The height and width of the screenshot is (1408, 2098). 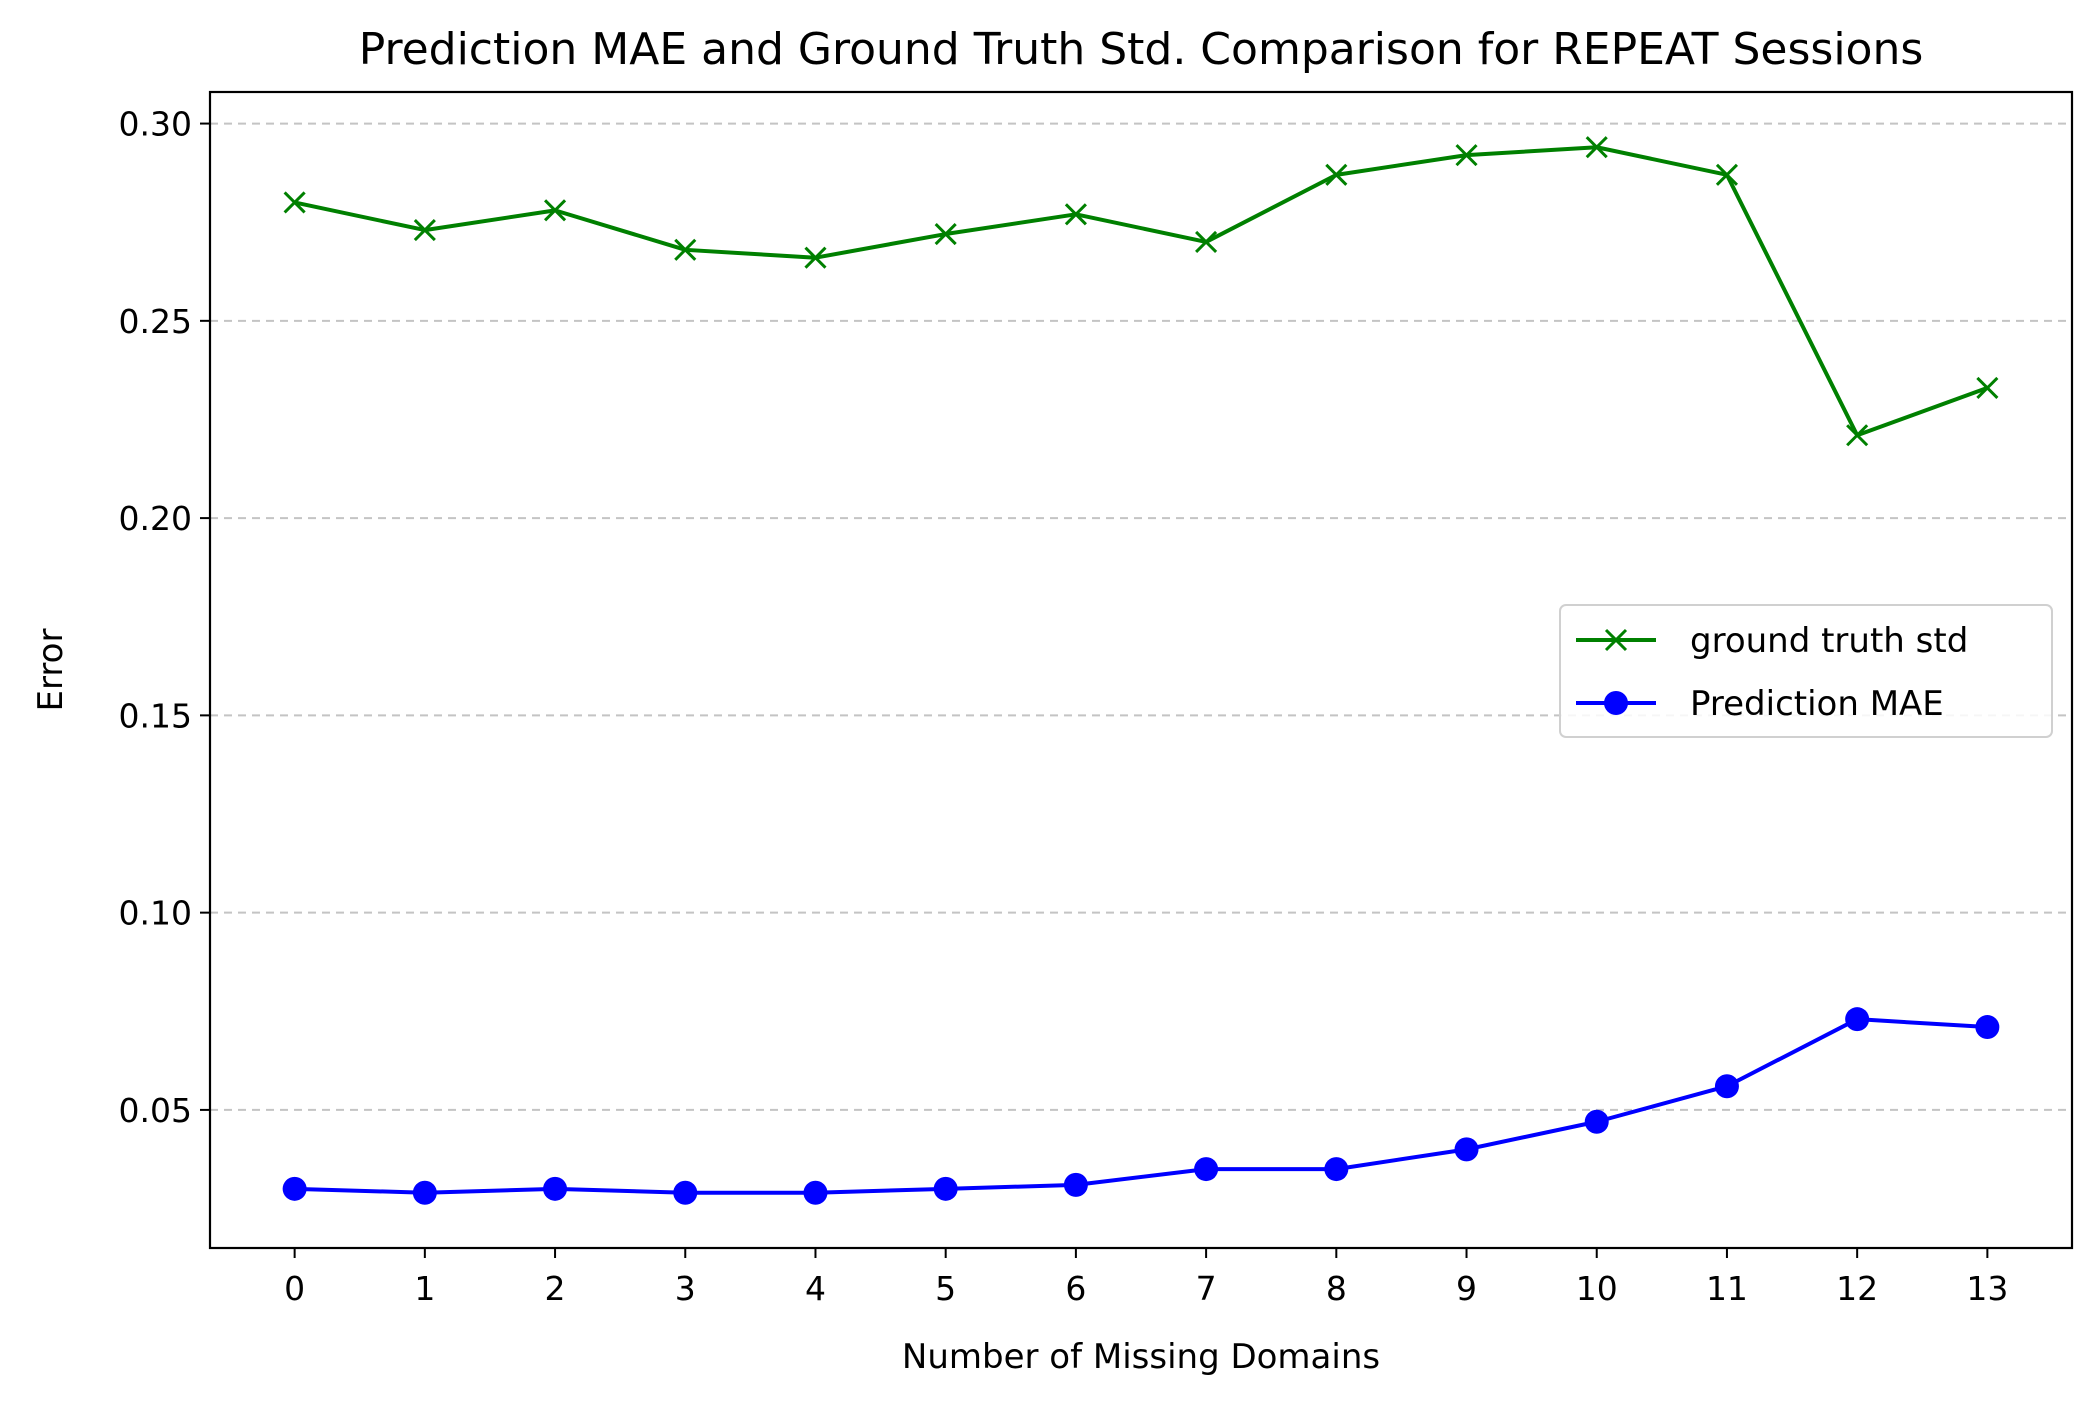 What do you see at coordinates (685, 1288) in the screenshot?
I see `x-tick-label: 3` at bounding box center [685, 1288].